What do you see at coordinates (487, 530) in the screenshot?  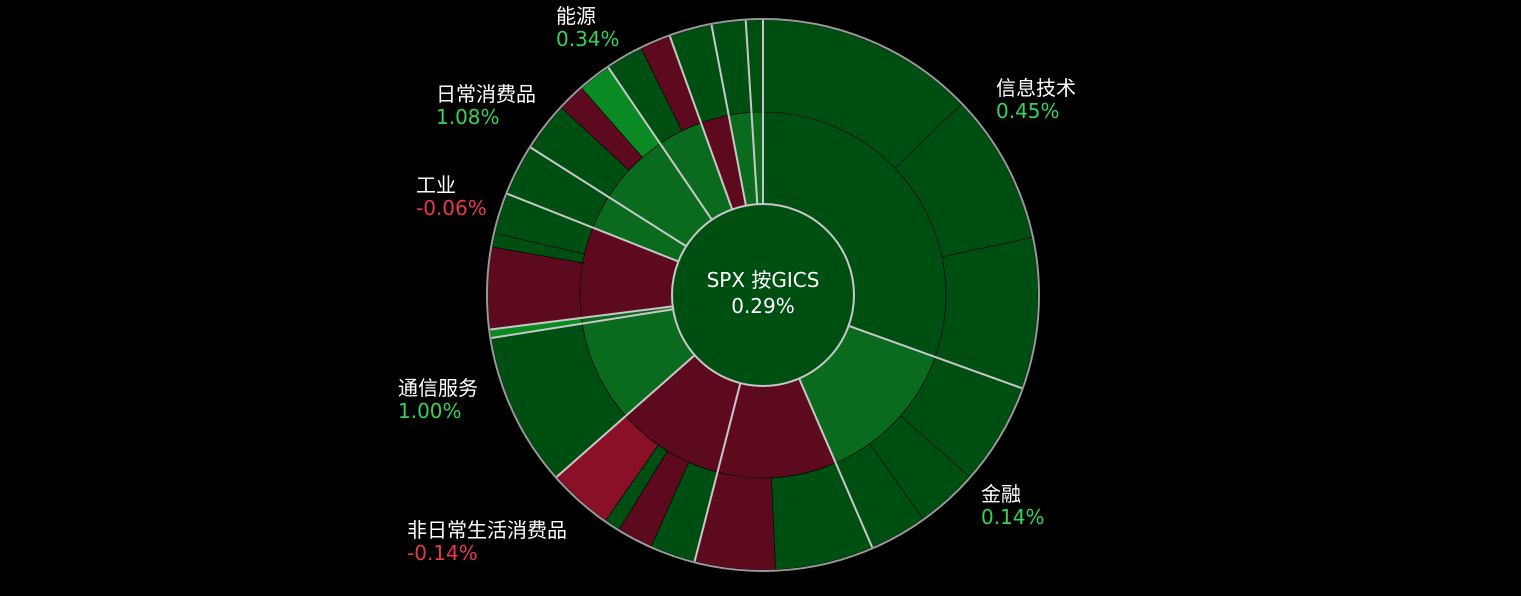 I see `sector-label-name: 非日常生活消费品` at bounding box center [487, 530].